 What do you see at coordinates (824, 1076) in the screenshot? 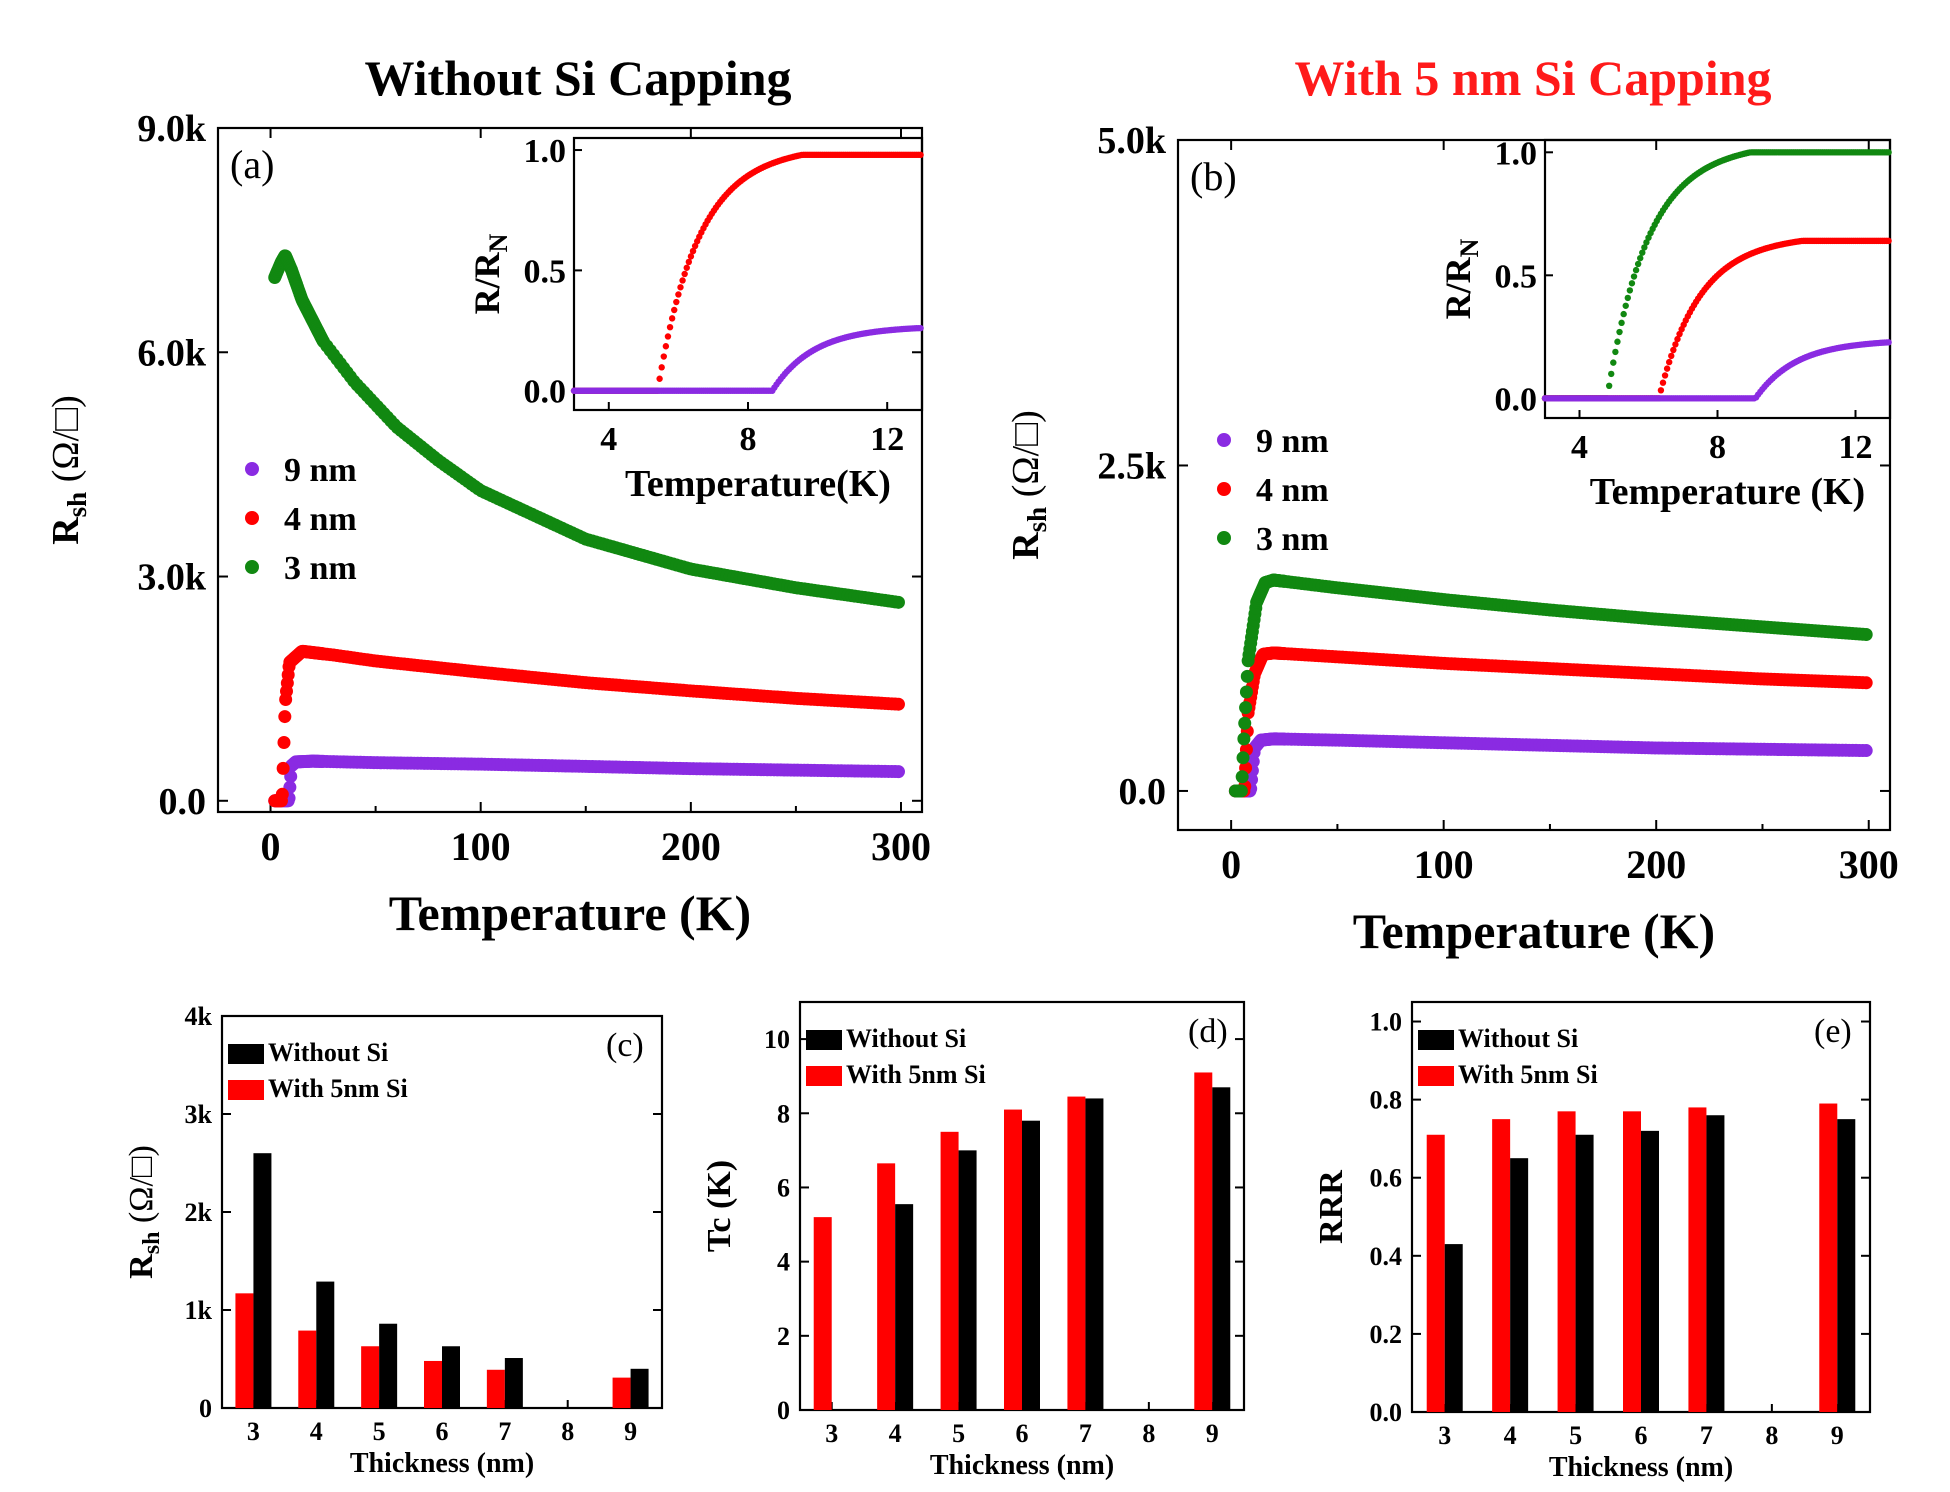
I see `panel-d-legend-marker-with` at bounding box center [824, 1076].